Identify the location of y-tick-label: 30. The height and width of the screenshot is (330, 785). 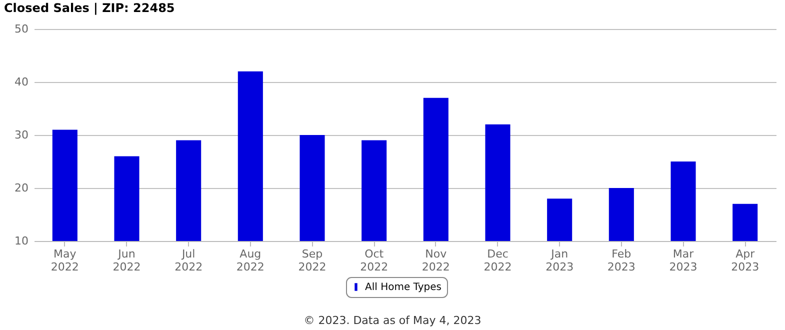
(21, 135).